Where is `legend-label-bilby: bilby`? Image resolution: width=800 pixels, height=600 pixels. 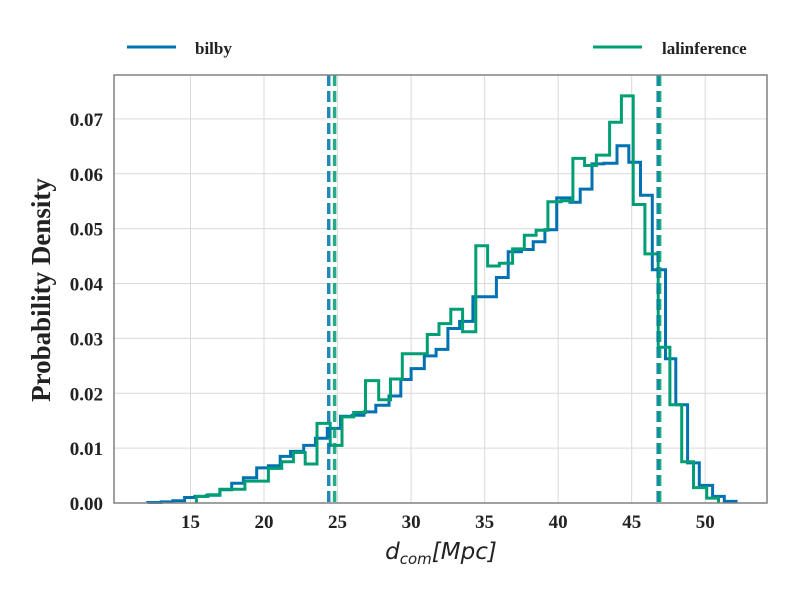
legend-label-bilby: bilby is located at coordinates (213, 48).